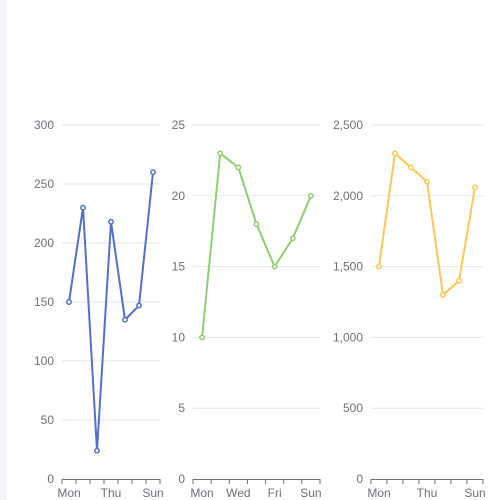 The width and height of the screenshot is (500, 500). I want to click on y-tick-label: 1,000, so click(348, 337).